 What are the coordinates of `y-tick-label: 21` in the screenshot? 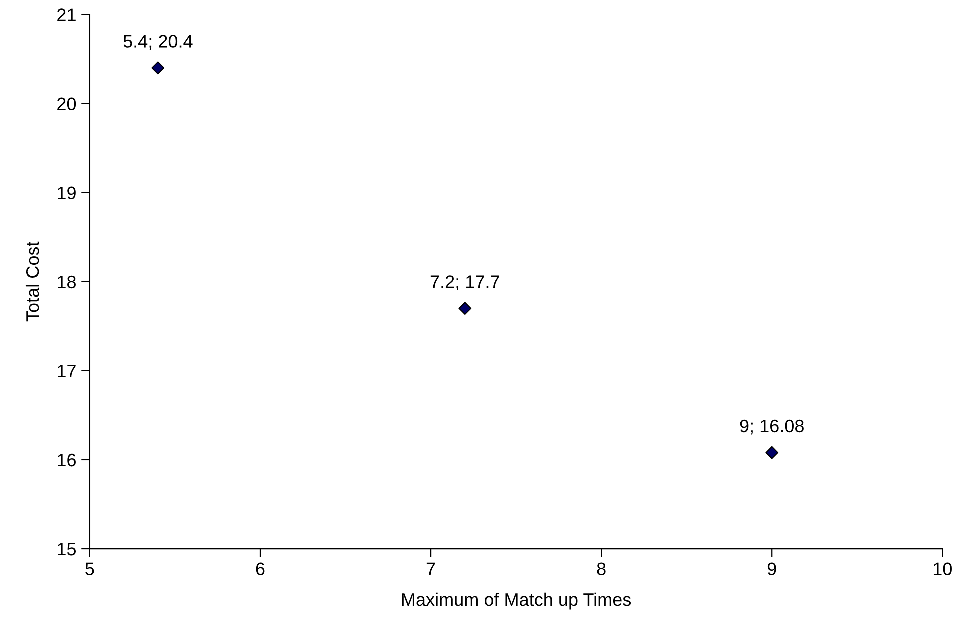 It's located at (67, 15).